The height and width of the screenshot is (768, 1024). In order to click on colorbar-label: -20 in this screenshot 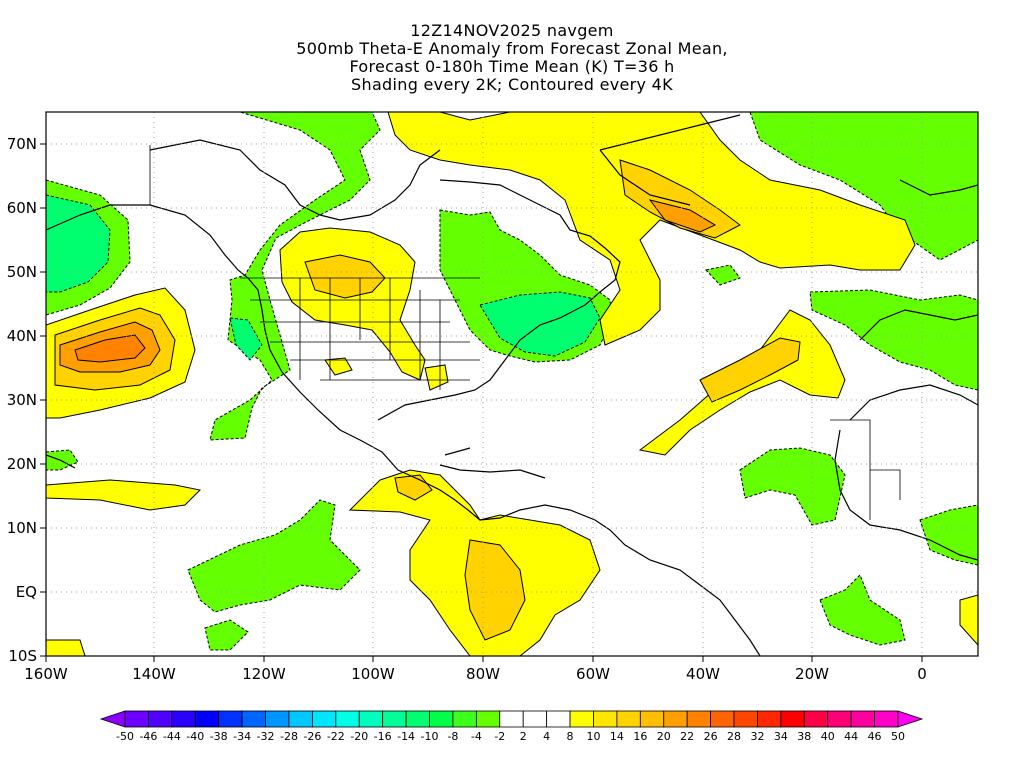, I will do `click(359, 736)`.